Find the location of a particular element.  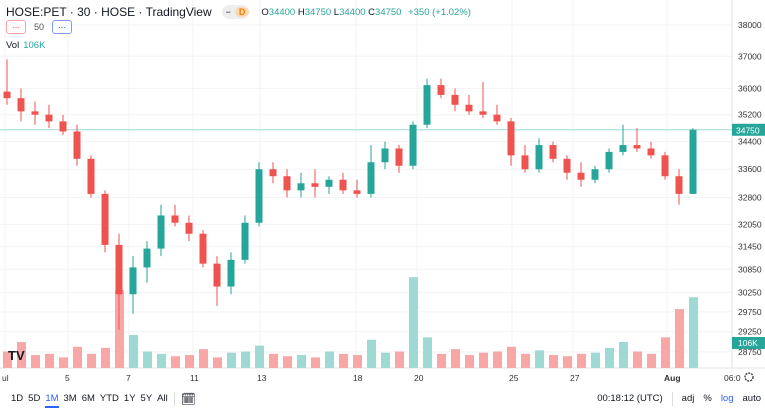

period-5y: 5Y is located at coordinates (146, 398).